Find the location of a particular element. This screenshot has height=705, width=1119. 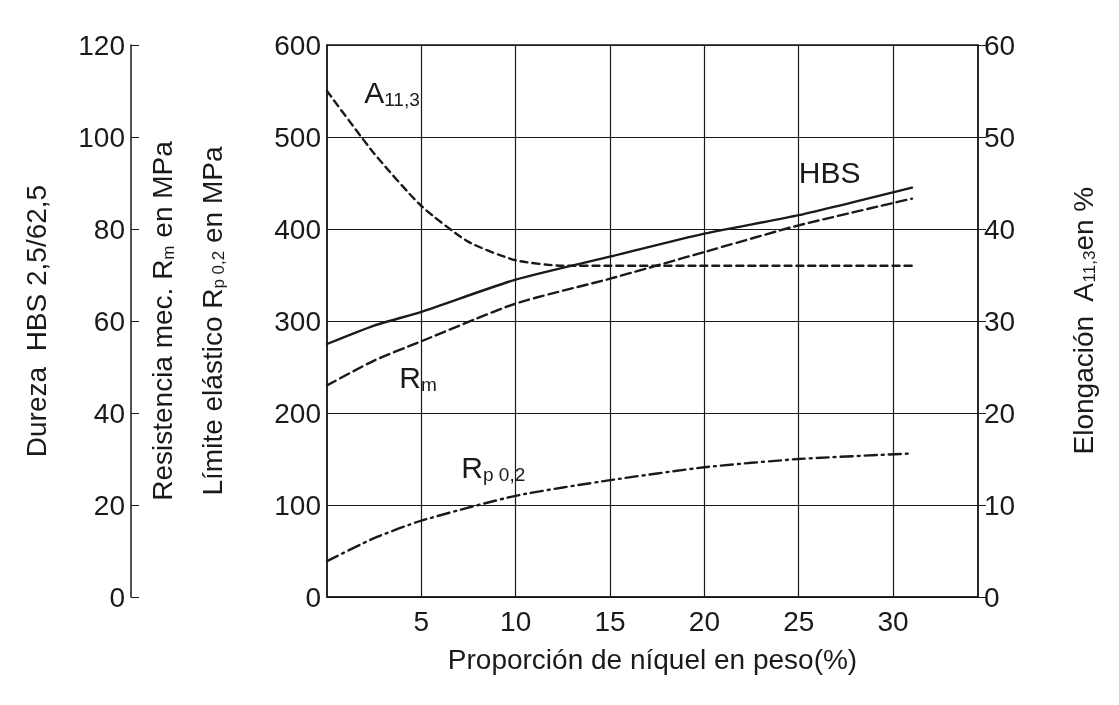

y3-tick-label: 40 is located at coordinates (109, 413).